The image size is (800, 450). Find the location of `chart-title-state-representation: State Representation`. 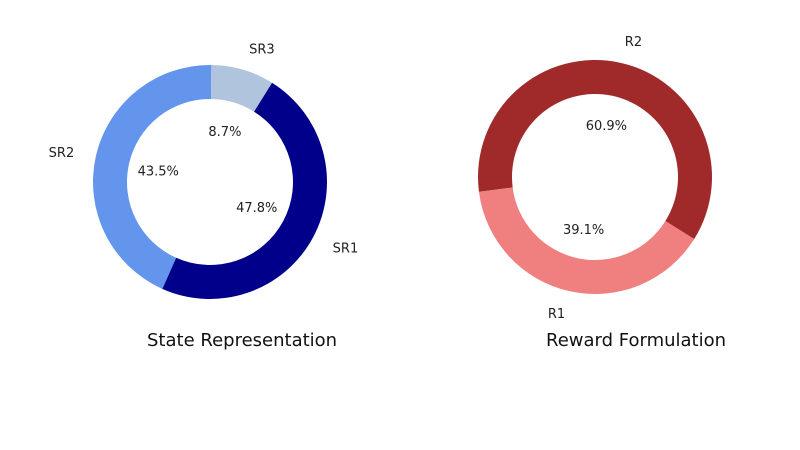

chart-title-state-representation: State Representation is located at coordinates (242, 340).